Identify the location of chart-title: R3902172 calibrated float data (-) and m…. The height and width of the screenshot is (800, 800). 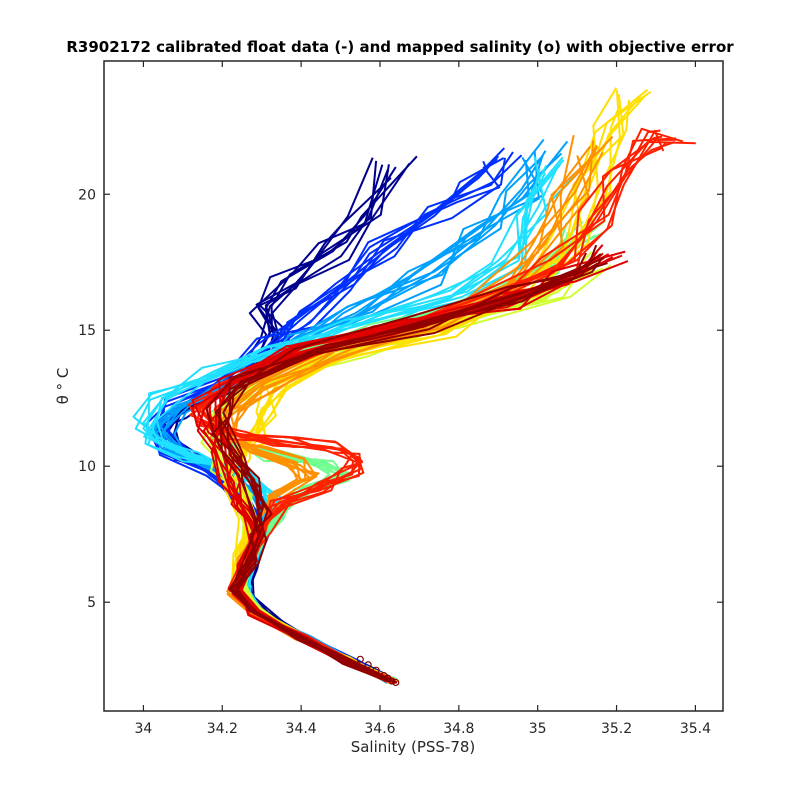
(400, 47).